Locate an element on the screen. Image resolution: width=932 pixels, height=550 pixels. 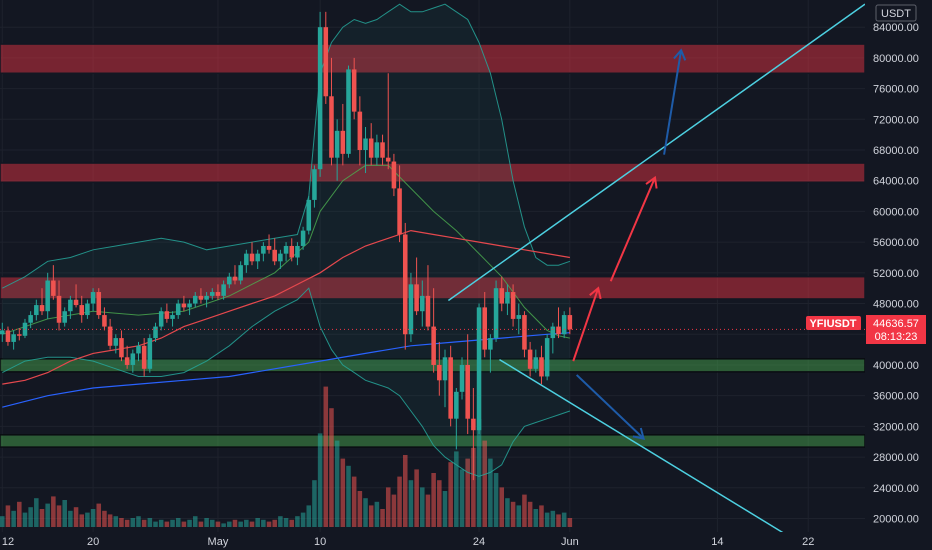
price-axis is located at coordinates (898, 266).